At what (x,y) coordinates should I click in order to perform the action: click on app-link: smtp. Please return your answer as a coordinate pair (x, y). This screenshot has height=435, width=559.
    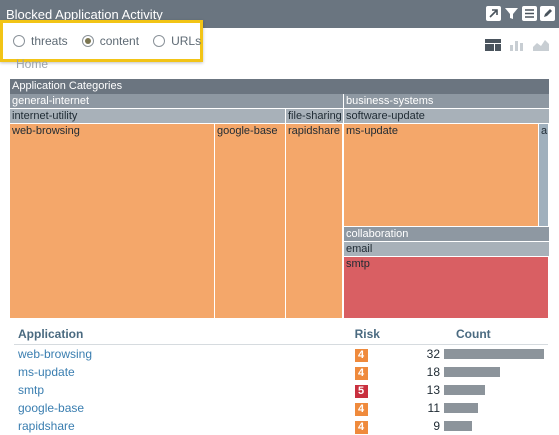
    Looking at the image, I should click on (31, 390).